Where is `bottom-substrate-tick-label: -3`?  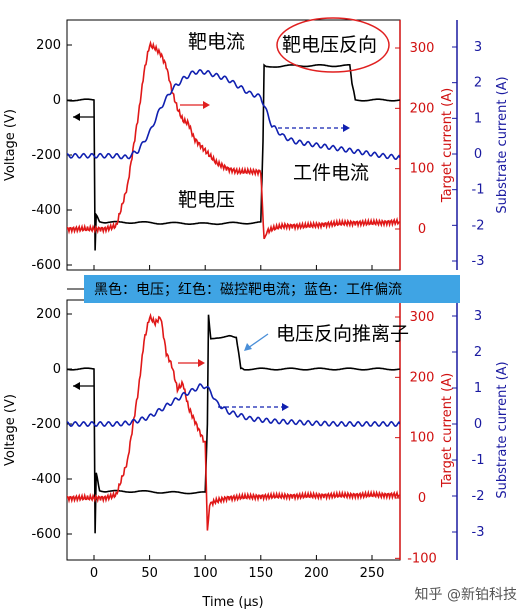 bottom-substrate-tick-label: -3 is located at coordinates (478, 532).